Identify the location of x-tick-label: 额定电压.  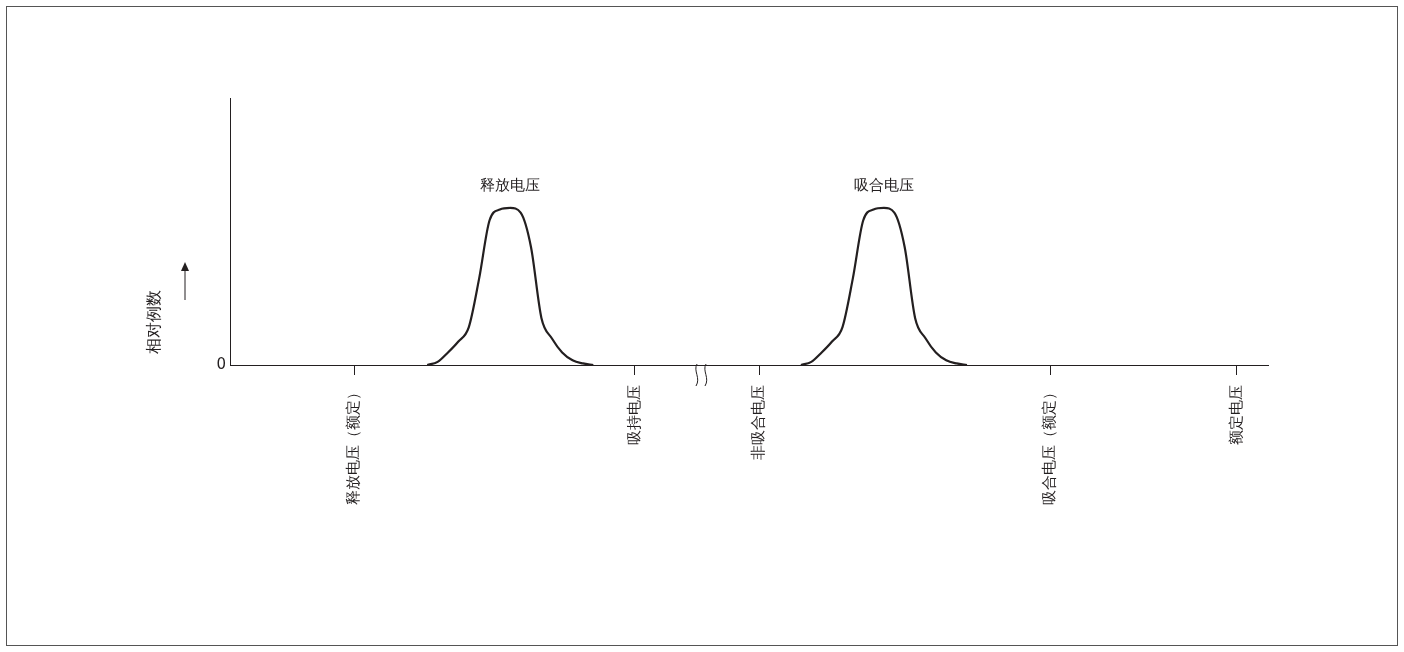
(1235, 415).